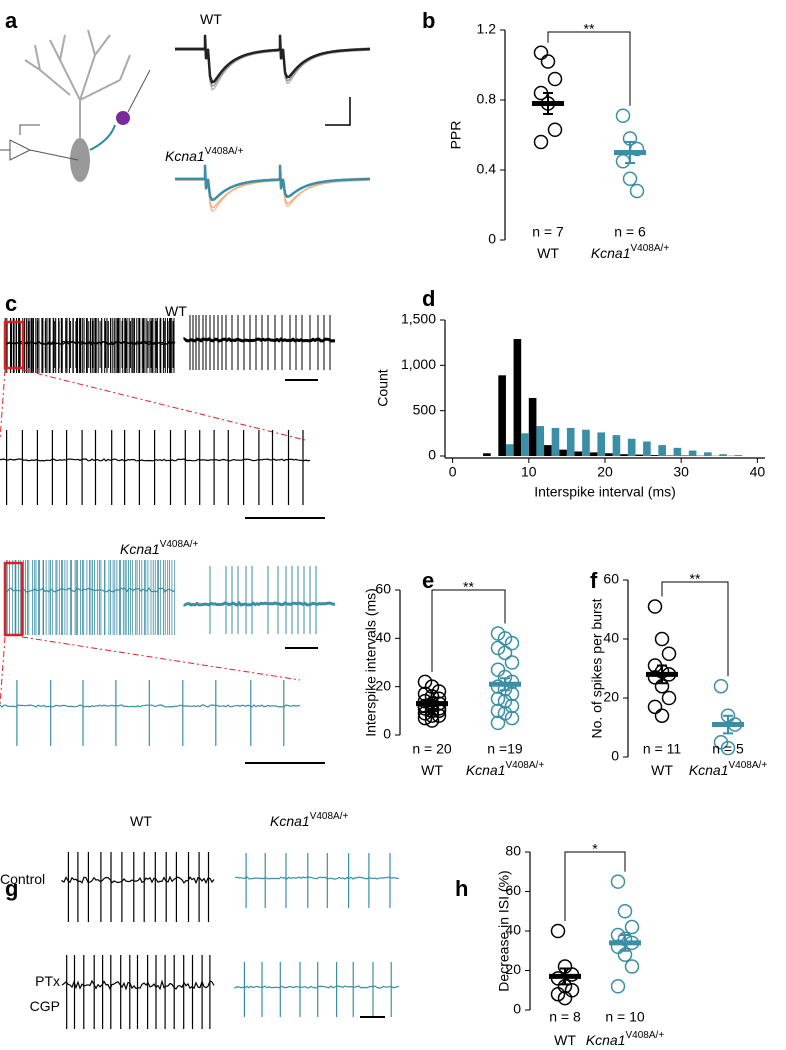  I want to click on y-tick-label: 500, so click(425, 409).